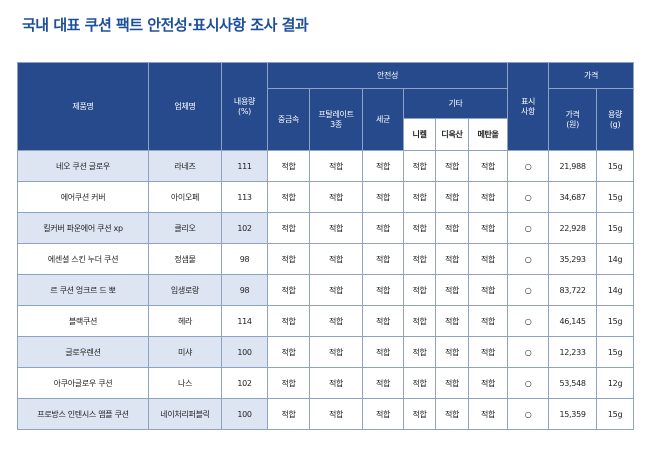 Image resolution: width=650 pixels, height=471 pixels. What do you see at coordinates (83, 352) in the screenshot?
I see `product-name-cell: 글로우렌션` at bounding box center [83, 352].